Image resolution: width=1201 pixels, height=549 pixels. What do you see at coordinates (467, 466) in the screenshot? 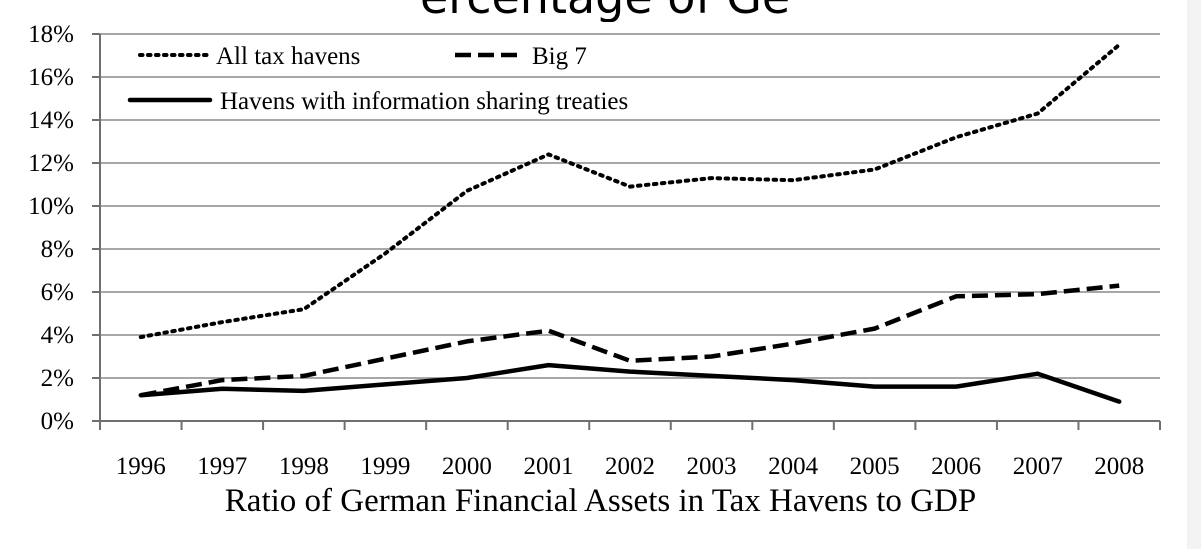
I see `x-tick-label: 2000` at bounding box center [467, 466].